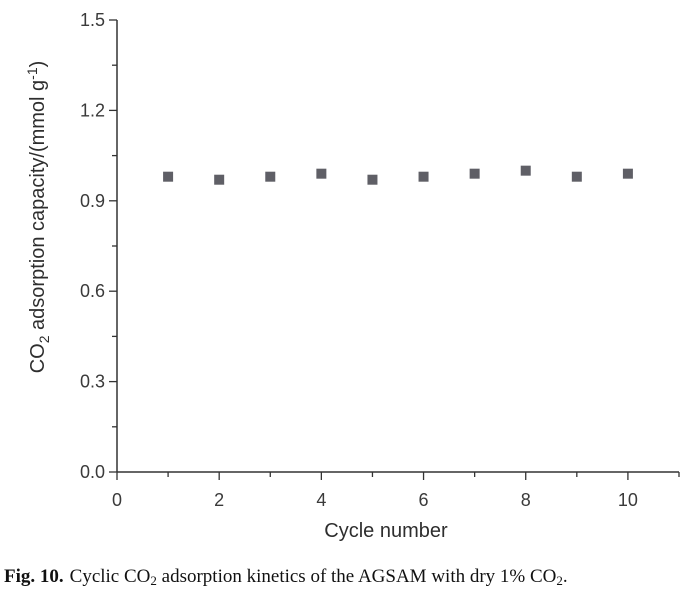  What do you see at coordinates (396, 491) in the screenshot?
I see `x-ticks: 0 2 4 6 8 10` at bounding box center [396, 491].